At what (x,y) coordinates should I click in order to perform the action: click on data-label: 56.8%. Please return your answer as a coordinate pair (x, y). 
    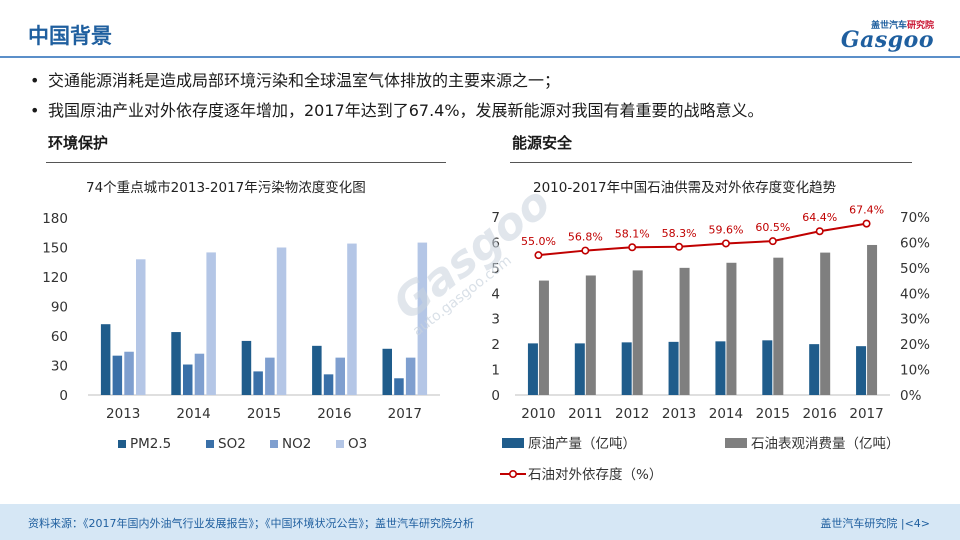
    Looking at the image, I should click on (585, 237).